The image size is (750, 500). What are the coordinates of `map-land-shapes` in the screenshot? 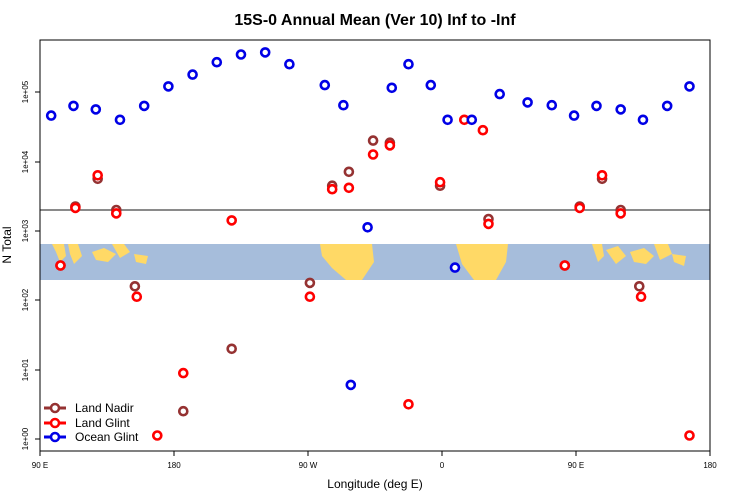 It's located at (369, 262).